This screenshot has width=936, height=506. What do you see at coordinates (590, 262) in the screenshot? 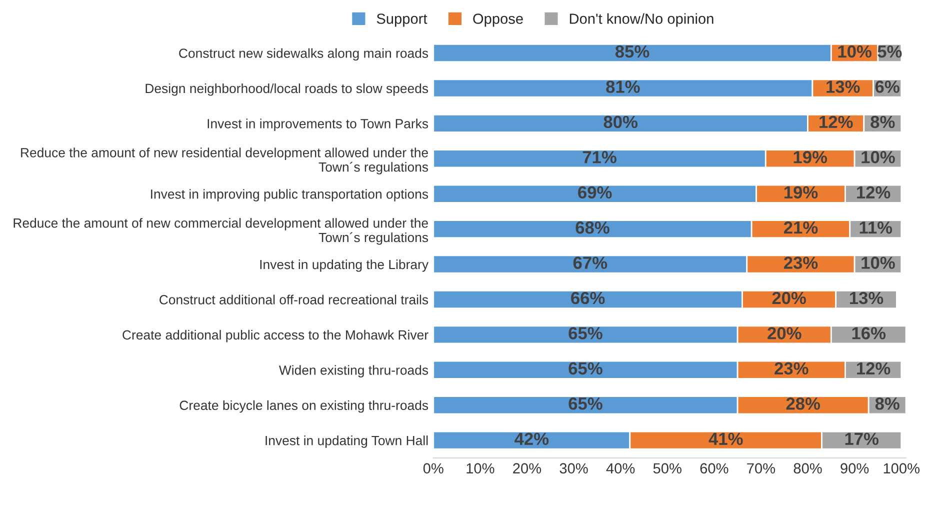
I see `data-label: 67%` at bounding box center [590, 262].